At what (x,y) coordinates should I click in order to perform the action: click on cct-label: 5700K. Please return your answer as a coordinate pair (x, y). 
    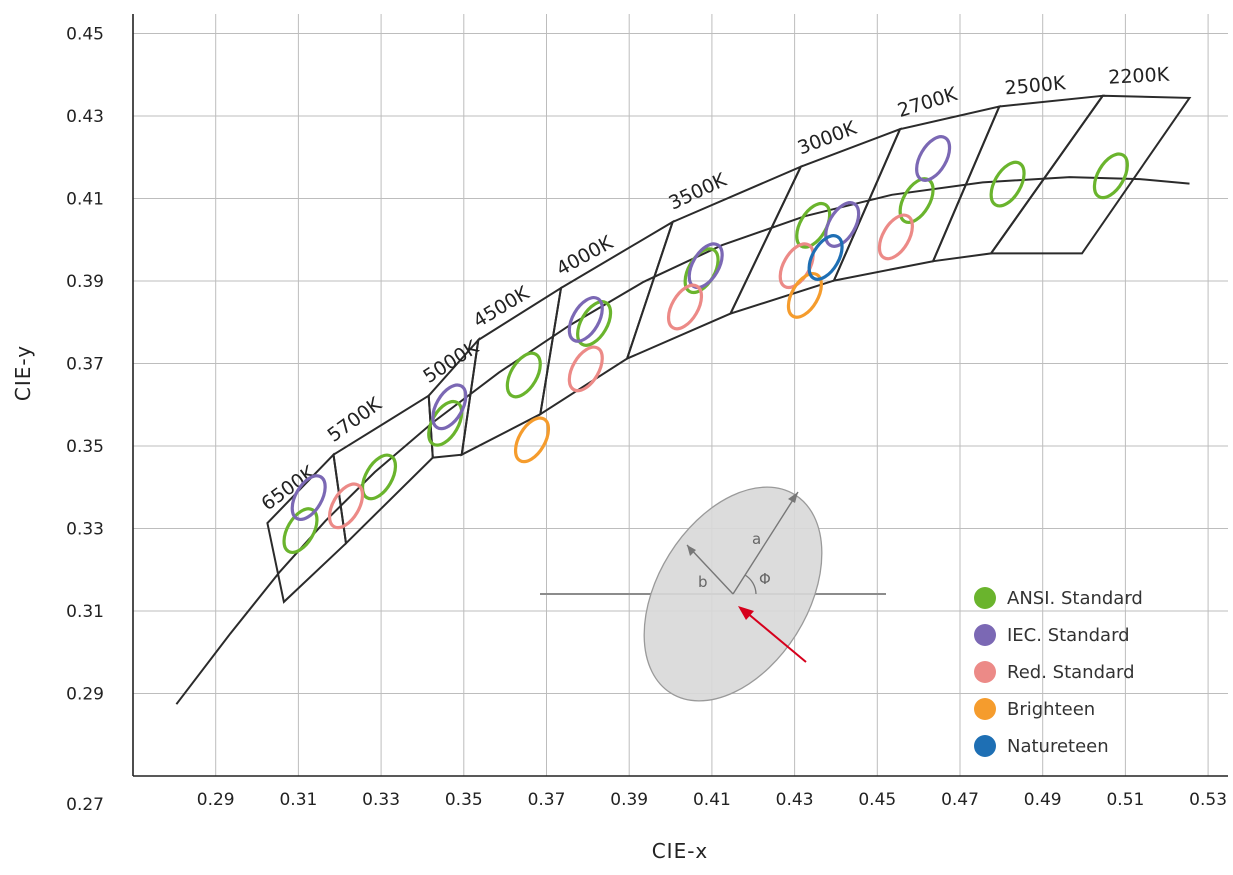
    Looking at the image, I should click on (355, 420).